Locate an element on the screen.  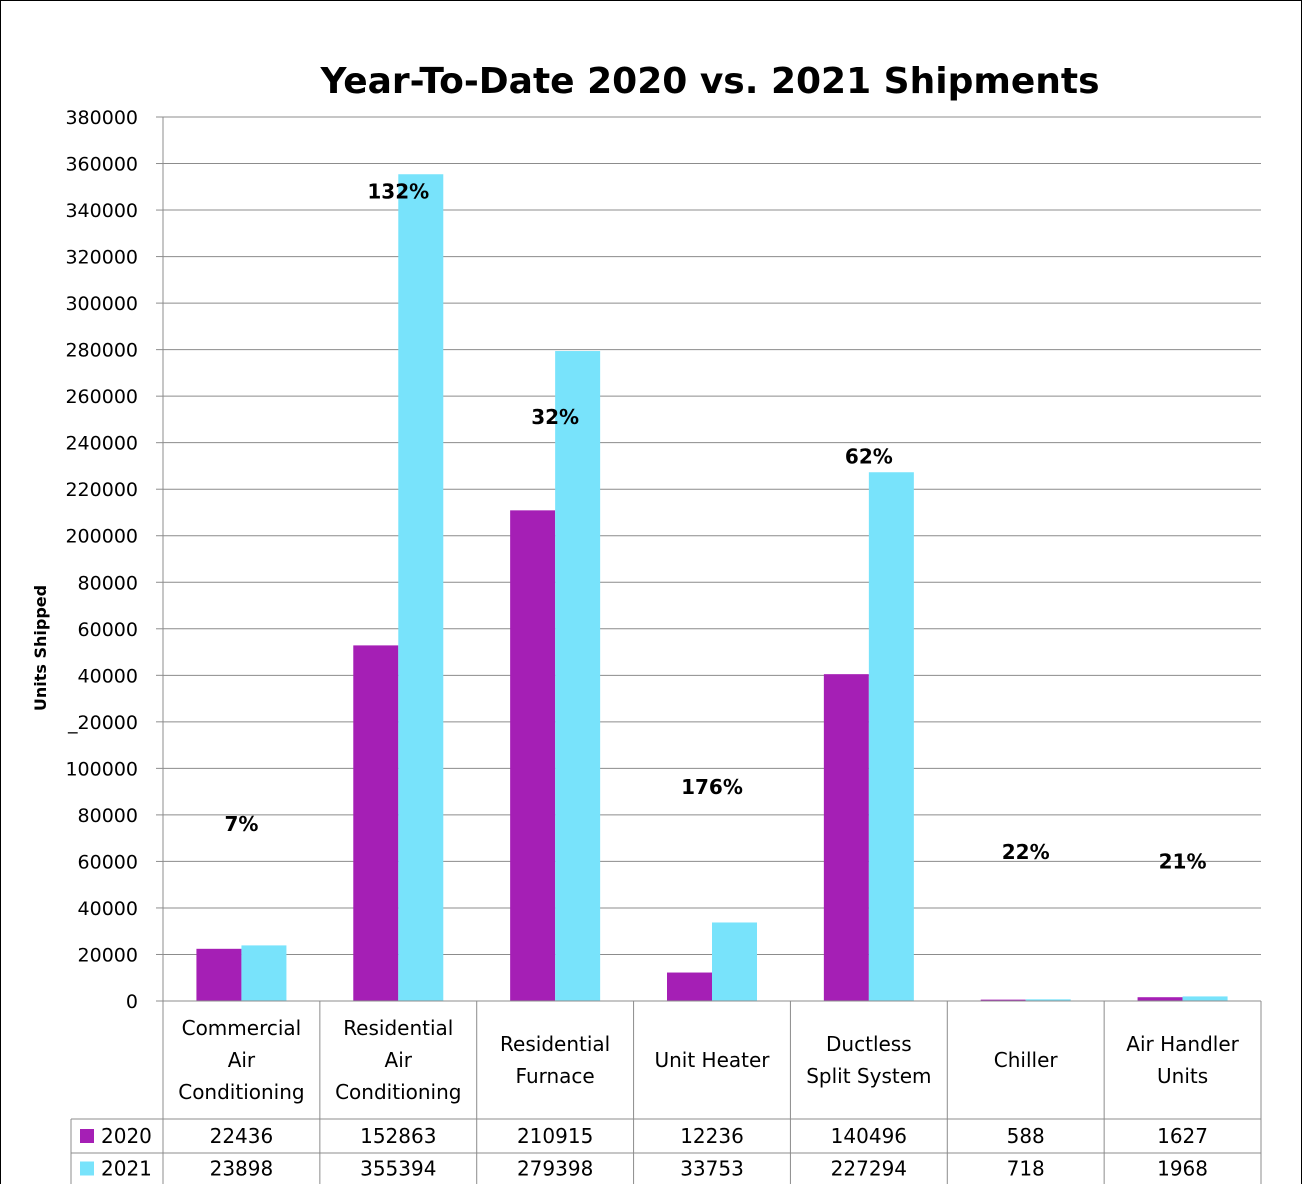
table-cell: 23898 is located at coordinates (242, 1169).